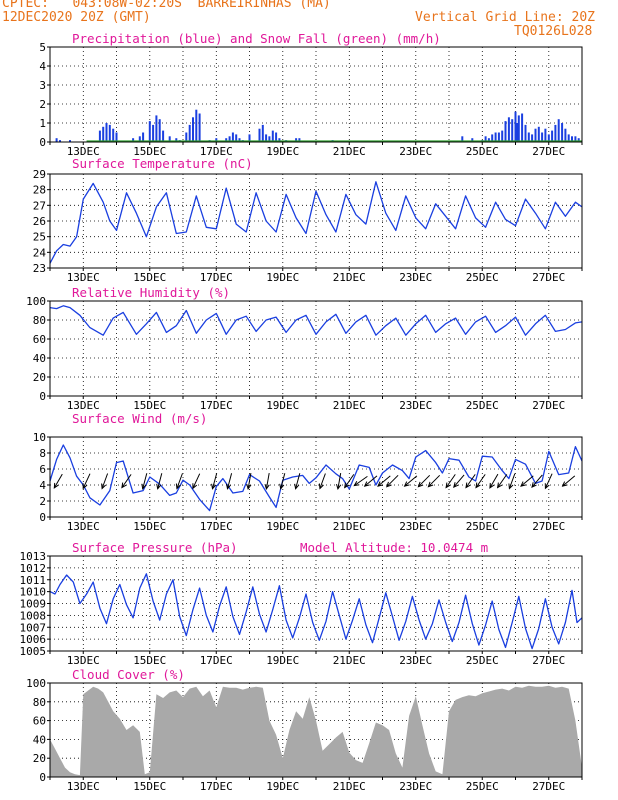 The image size is (618, 800). I want to click on cloud-area, so click(316, 731).